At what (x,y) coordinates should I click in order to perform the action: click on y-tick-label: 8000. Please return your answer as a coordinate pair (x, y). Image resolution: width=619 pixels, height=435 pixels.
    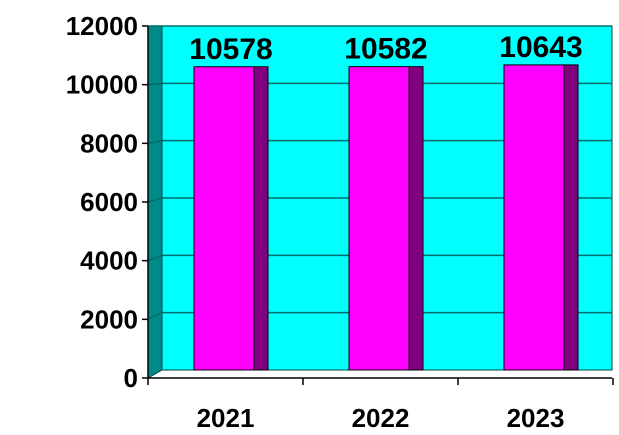
    Looking at the image, I should click on (109, 143).